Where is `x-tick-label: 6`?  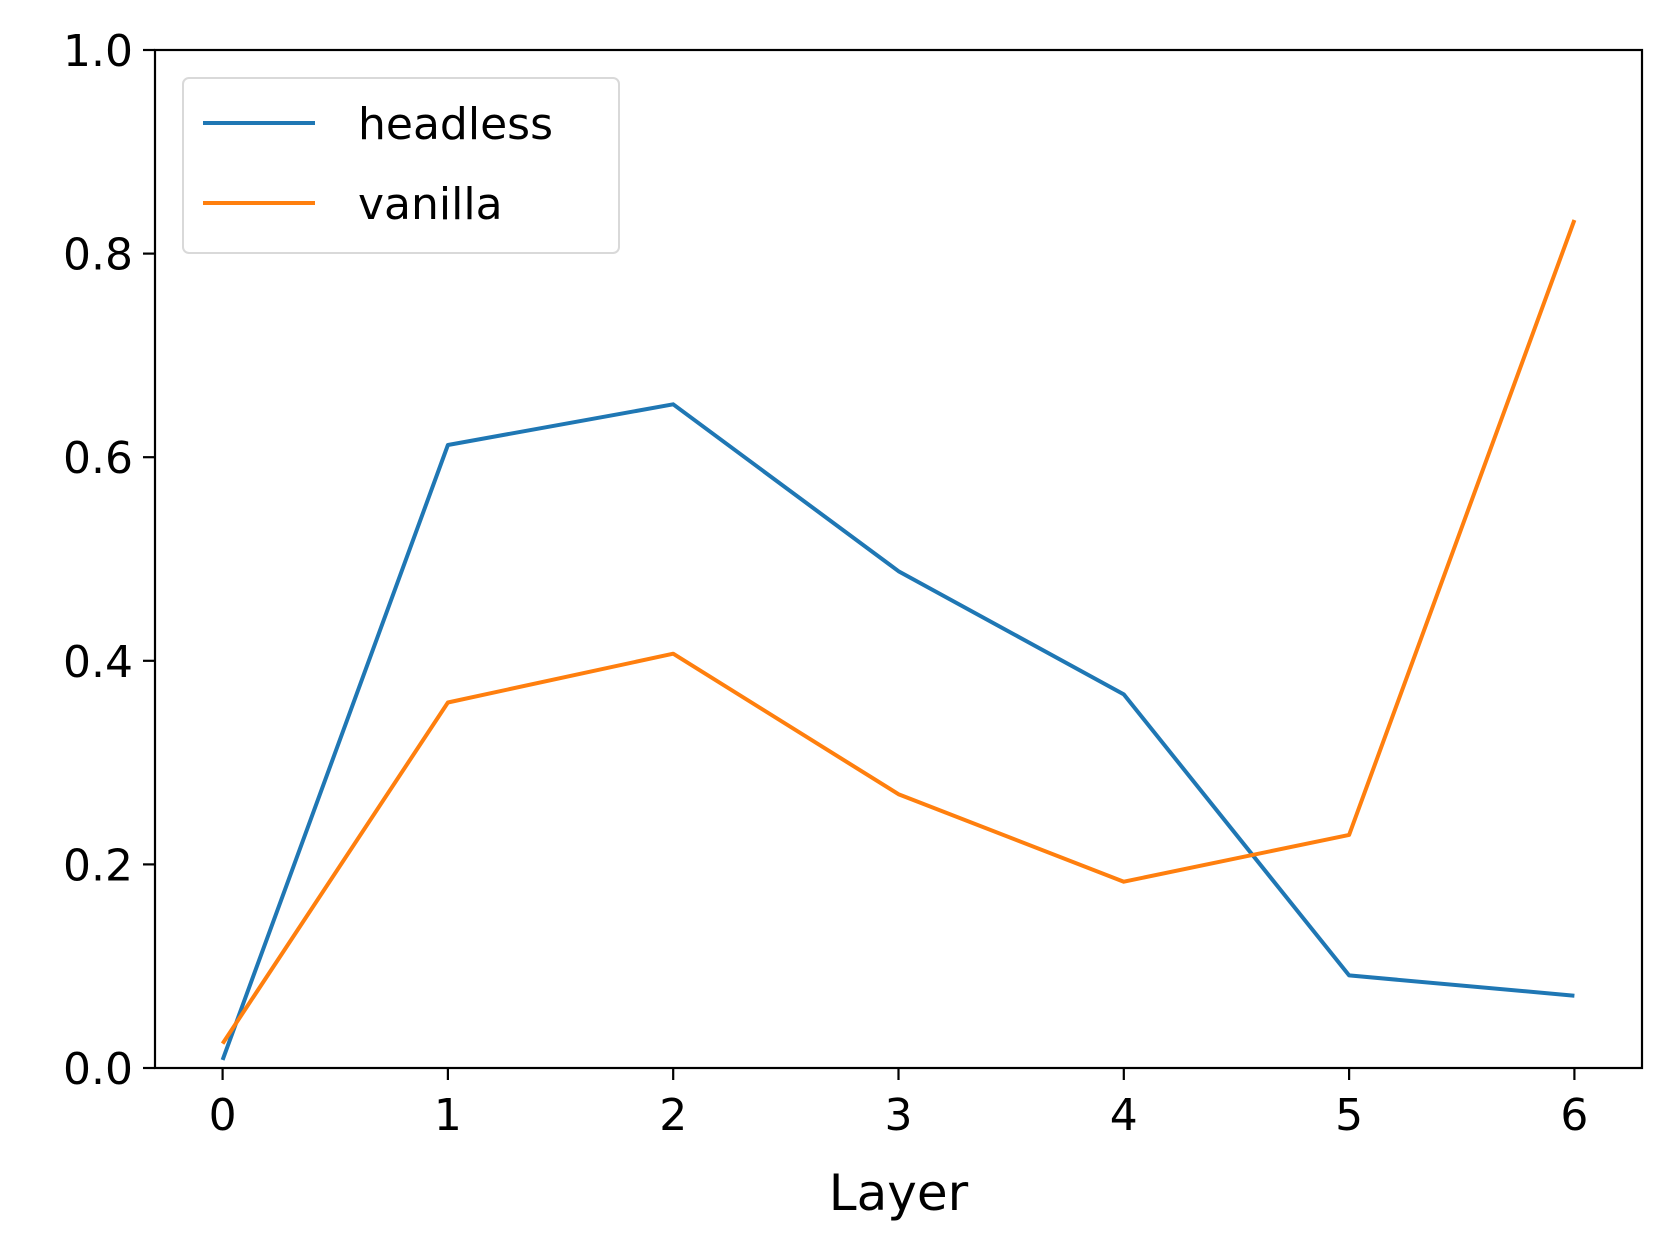 x-tick-label: 6 is located at coordinates (1574, 1115).